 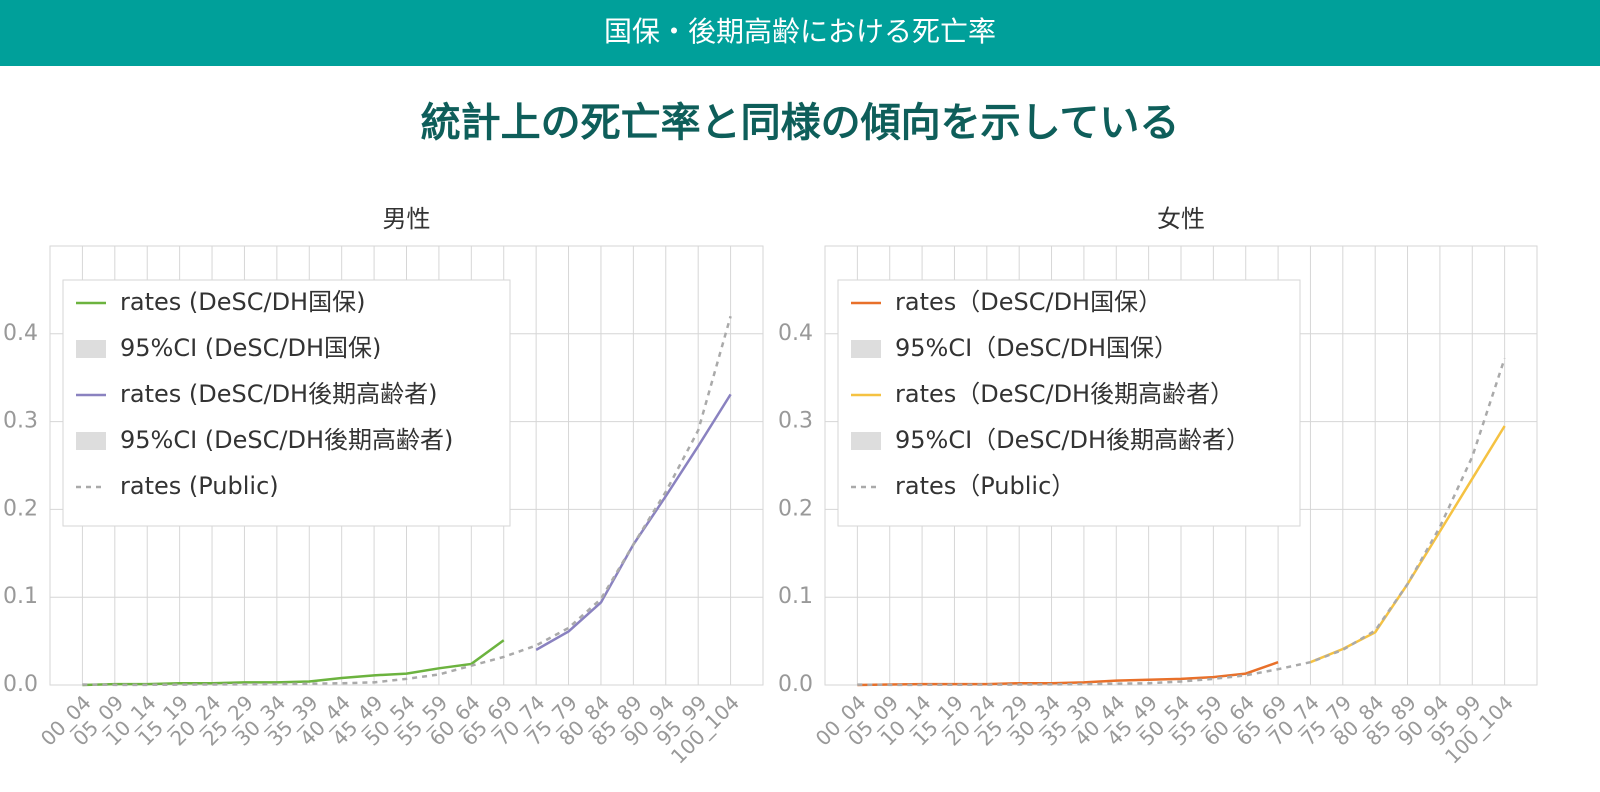 I want to click on chart-title: 女性, so click(x=1181, y=219).